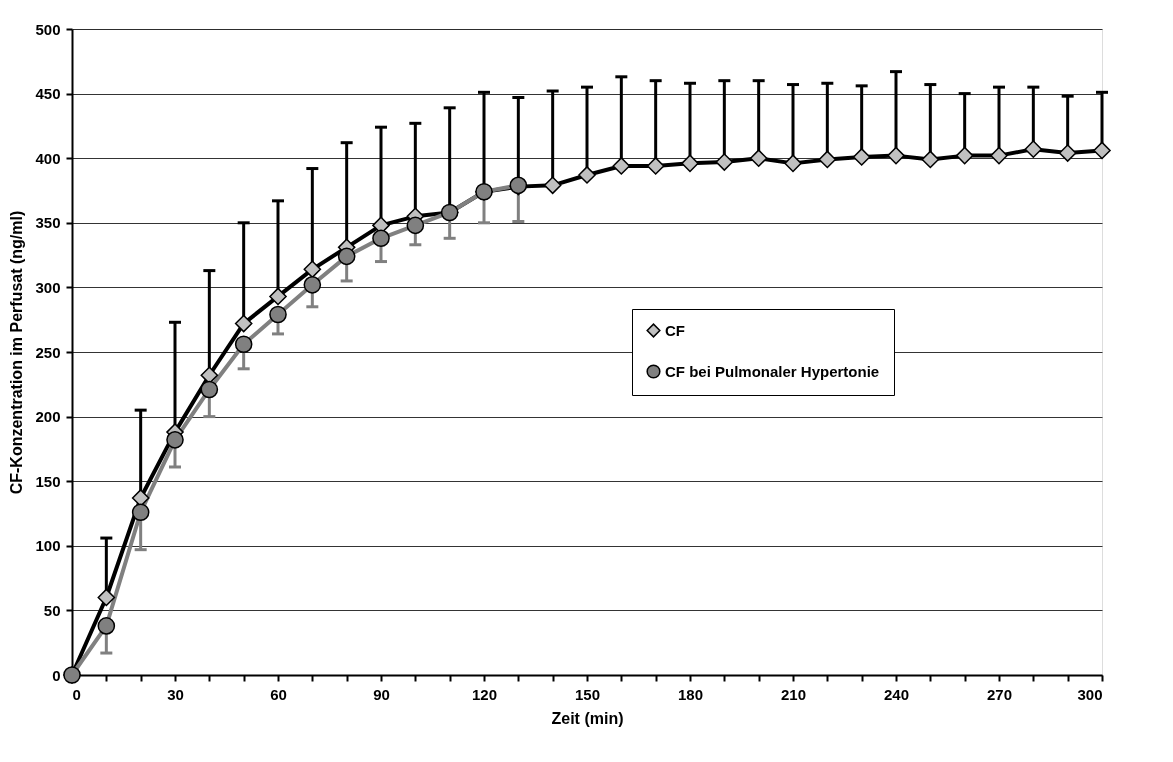 The image size is (1173, 762). I want to click on x-tick-label: 150, so click(587, 694).